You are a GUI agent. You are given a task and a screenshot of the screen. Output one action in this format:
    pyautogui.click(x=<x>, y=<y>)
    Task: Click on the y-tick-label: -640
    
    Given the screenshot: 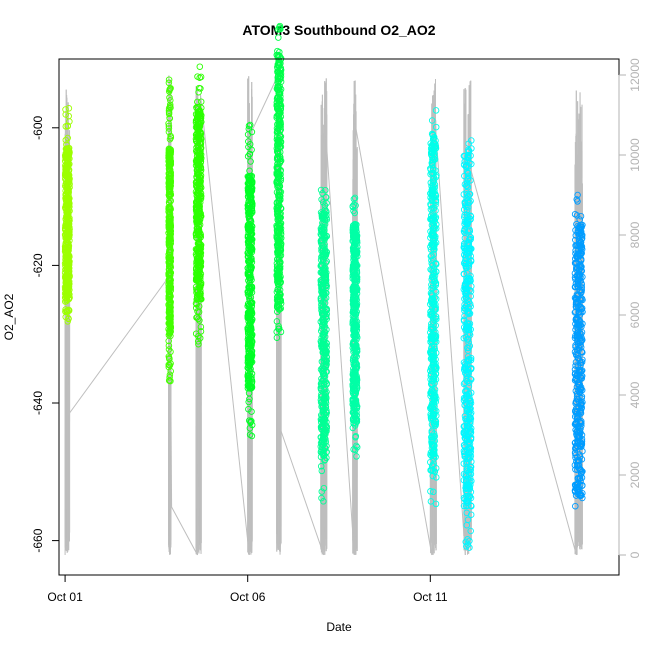 What is the action you would take?
    pyautogui.click(x=38, y=403)
    